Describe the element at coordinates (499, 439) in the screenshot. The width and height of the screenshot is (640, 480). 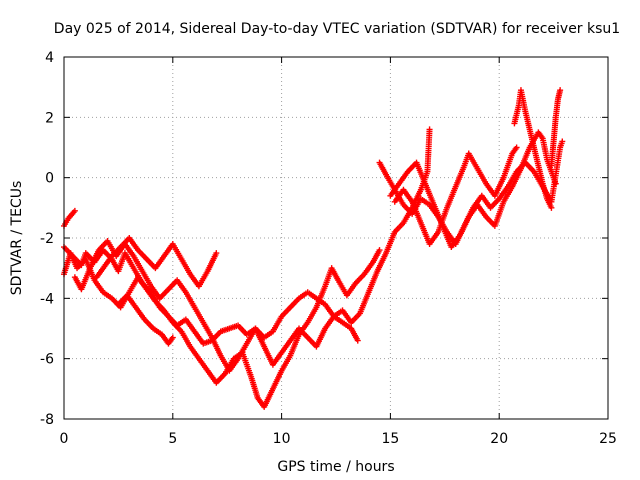
I see `x-tick-label: 20` at that location.